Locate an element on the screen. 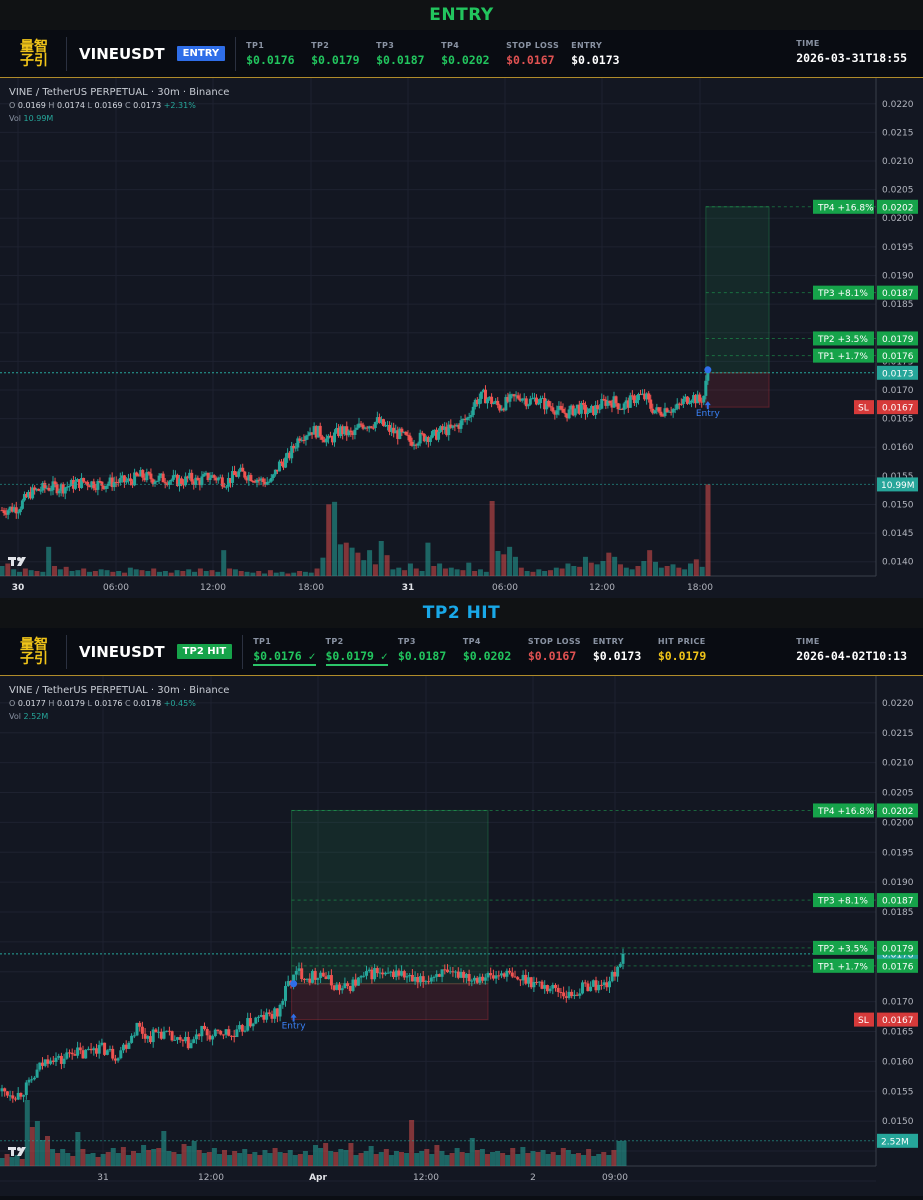 This screenshot has height=1200, width=923. target-price-label: 0.0179 is located at coordinates (898, 949).